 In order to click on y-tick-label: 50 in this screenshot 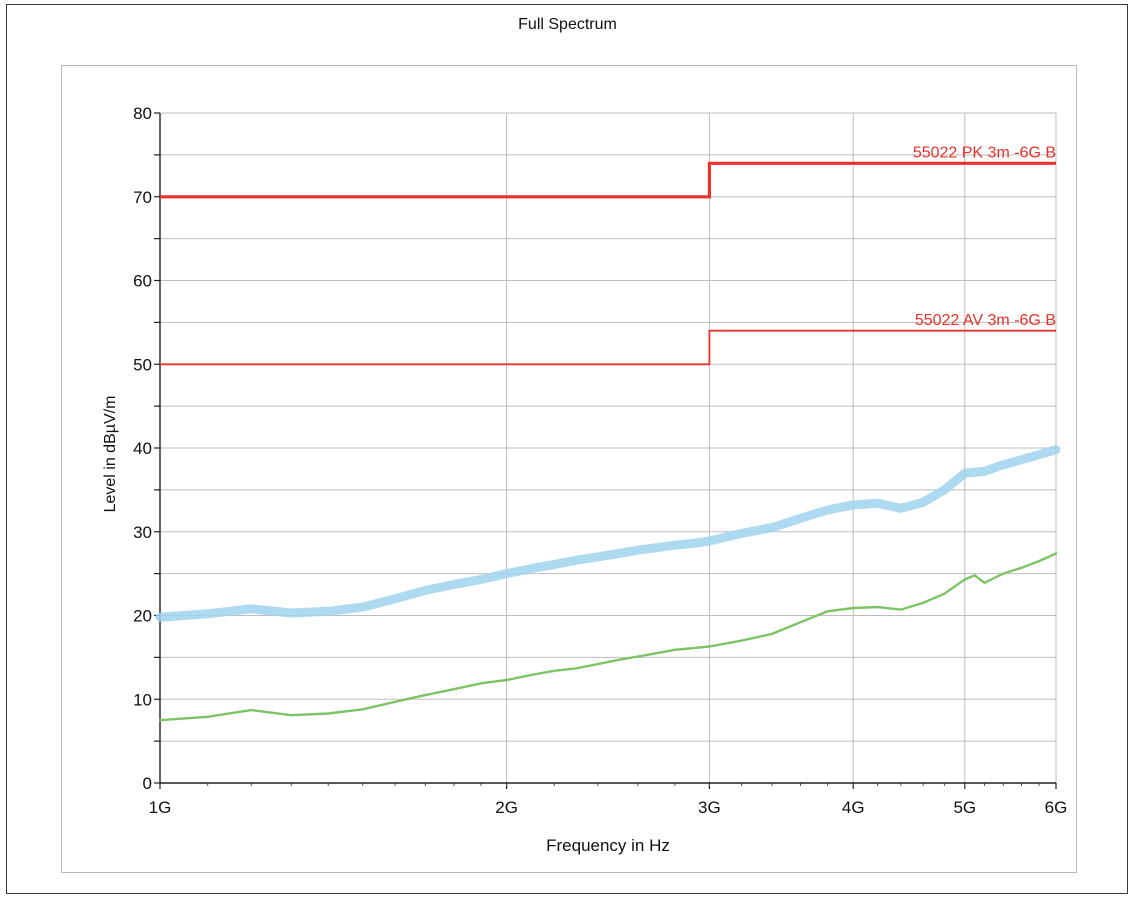, I will do `click(142, 364)`.